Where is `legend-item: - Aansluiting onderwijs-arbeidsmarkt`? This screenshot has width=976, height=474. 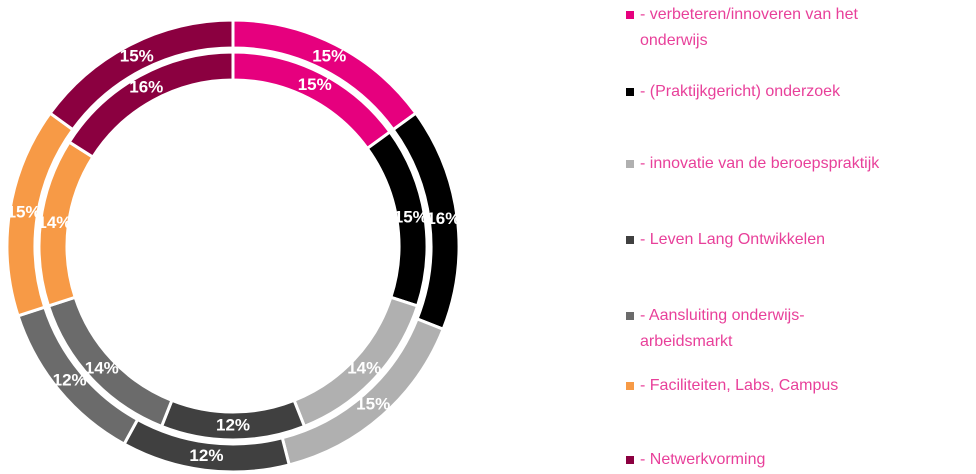 legend-item: - Aansluiting onderwijs-arbeidsmarkt is located at coordinates (747, 329).